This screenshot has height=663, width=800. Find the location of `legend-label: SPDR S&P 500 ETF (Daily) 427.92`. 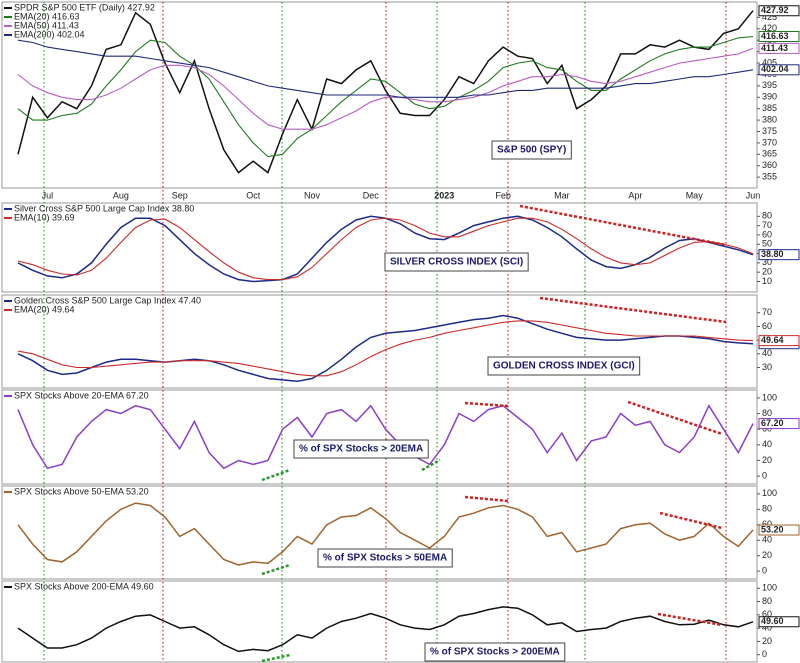

legend-label: SPDR S&P 500 ETF (Daily) 427.92 is located at coordinates (84, 7).